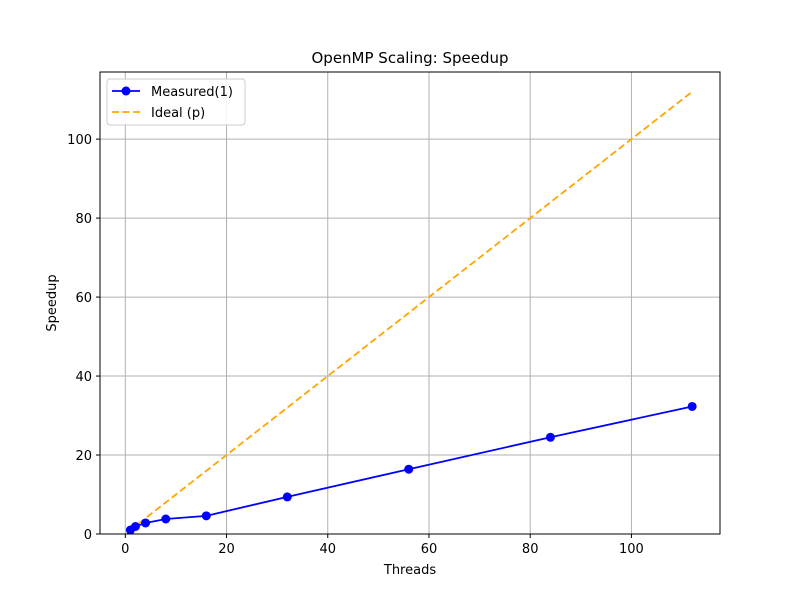 Image resolution: width=800 pixels, height=600 pixels. What do you see at coordinates (530, 549) in the screenshot?
I see `x-tick-label: 80` at bounding box center [530, 549].